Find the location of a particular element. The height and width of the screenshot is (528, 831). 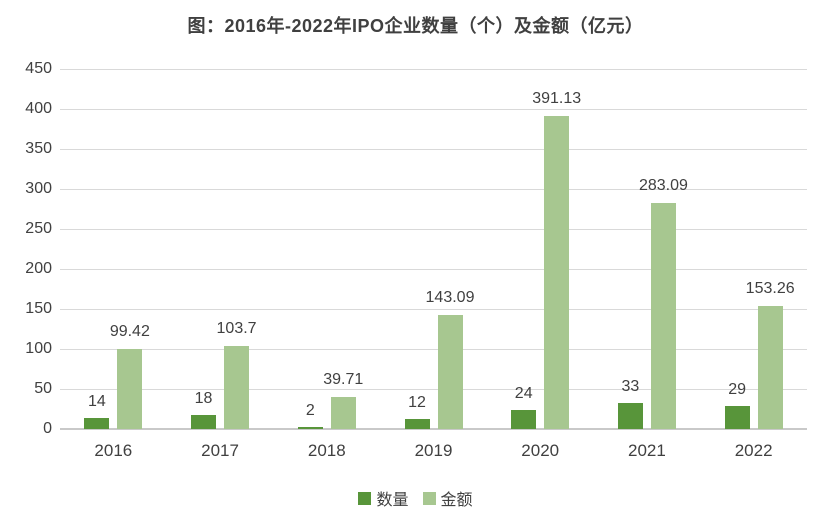

y-axis-tick-label: 0 is located at coordinates (47, 428).